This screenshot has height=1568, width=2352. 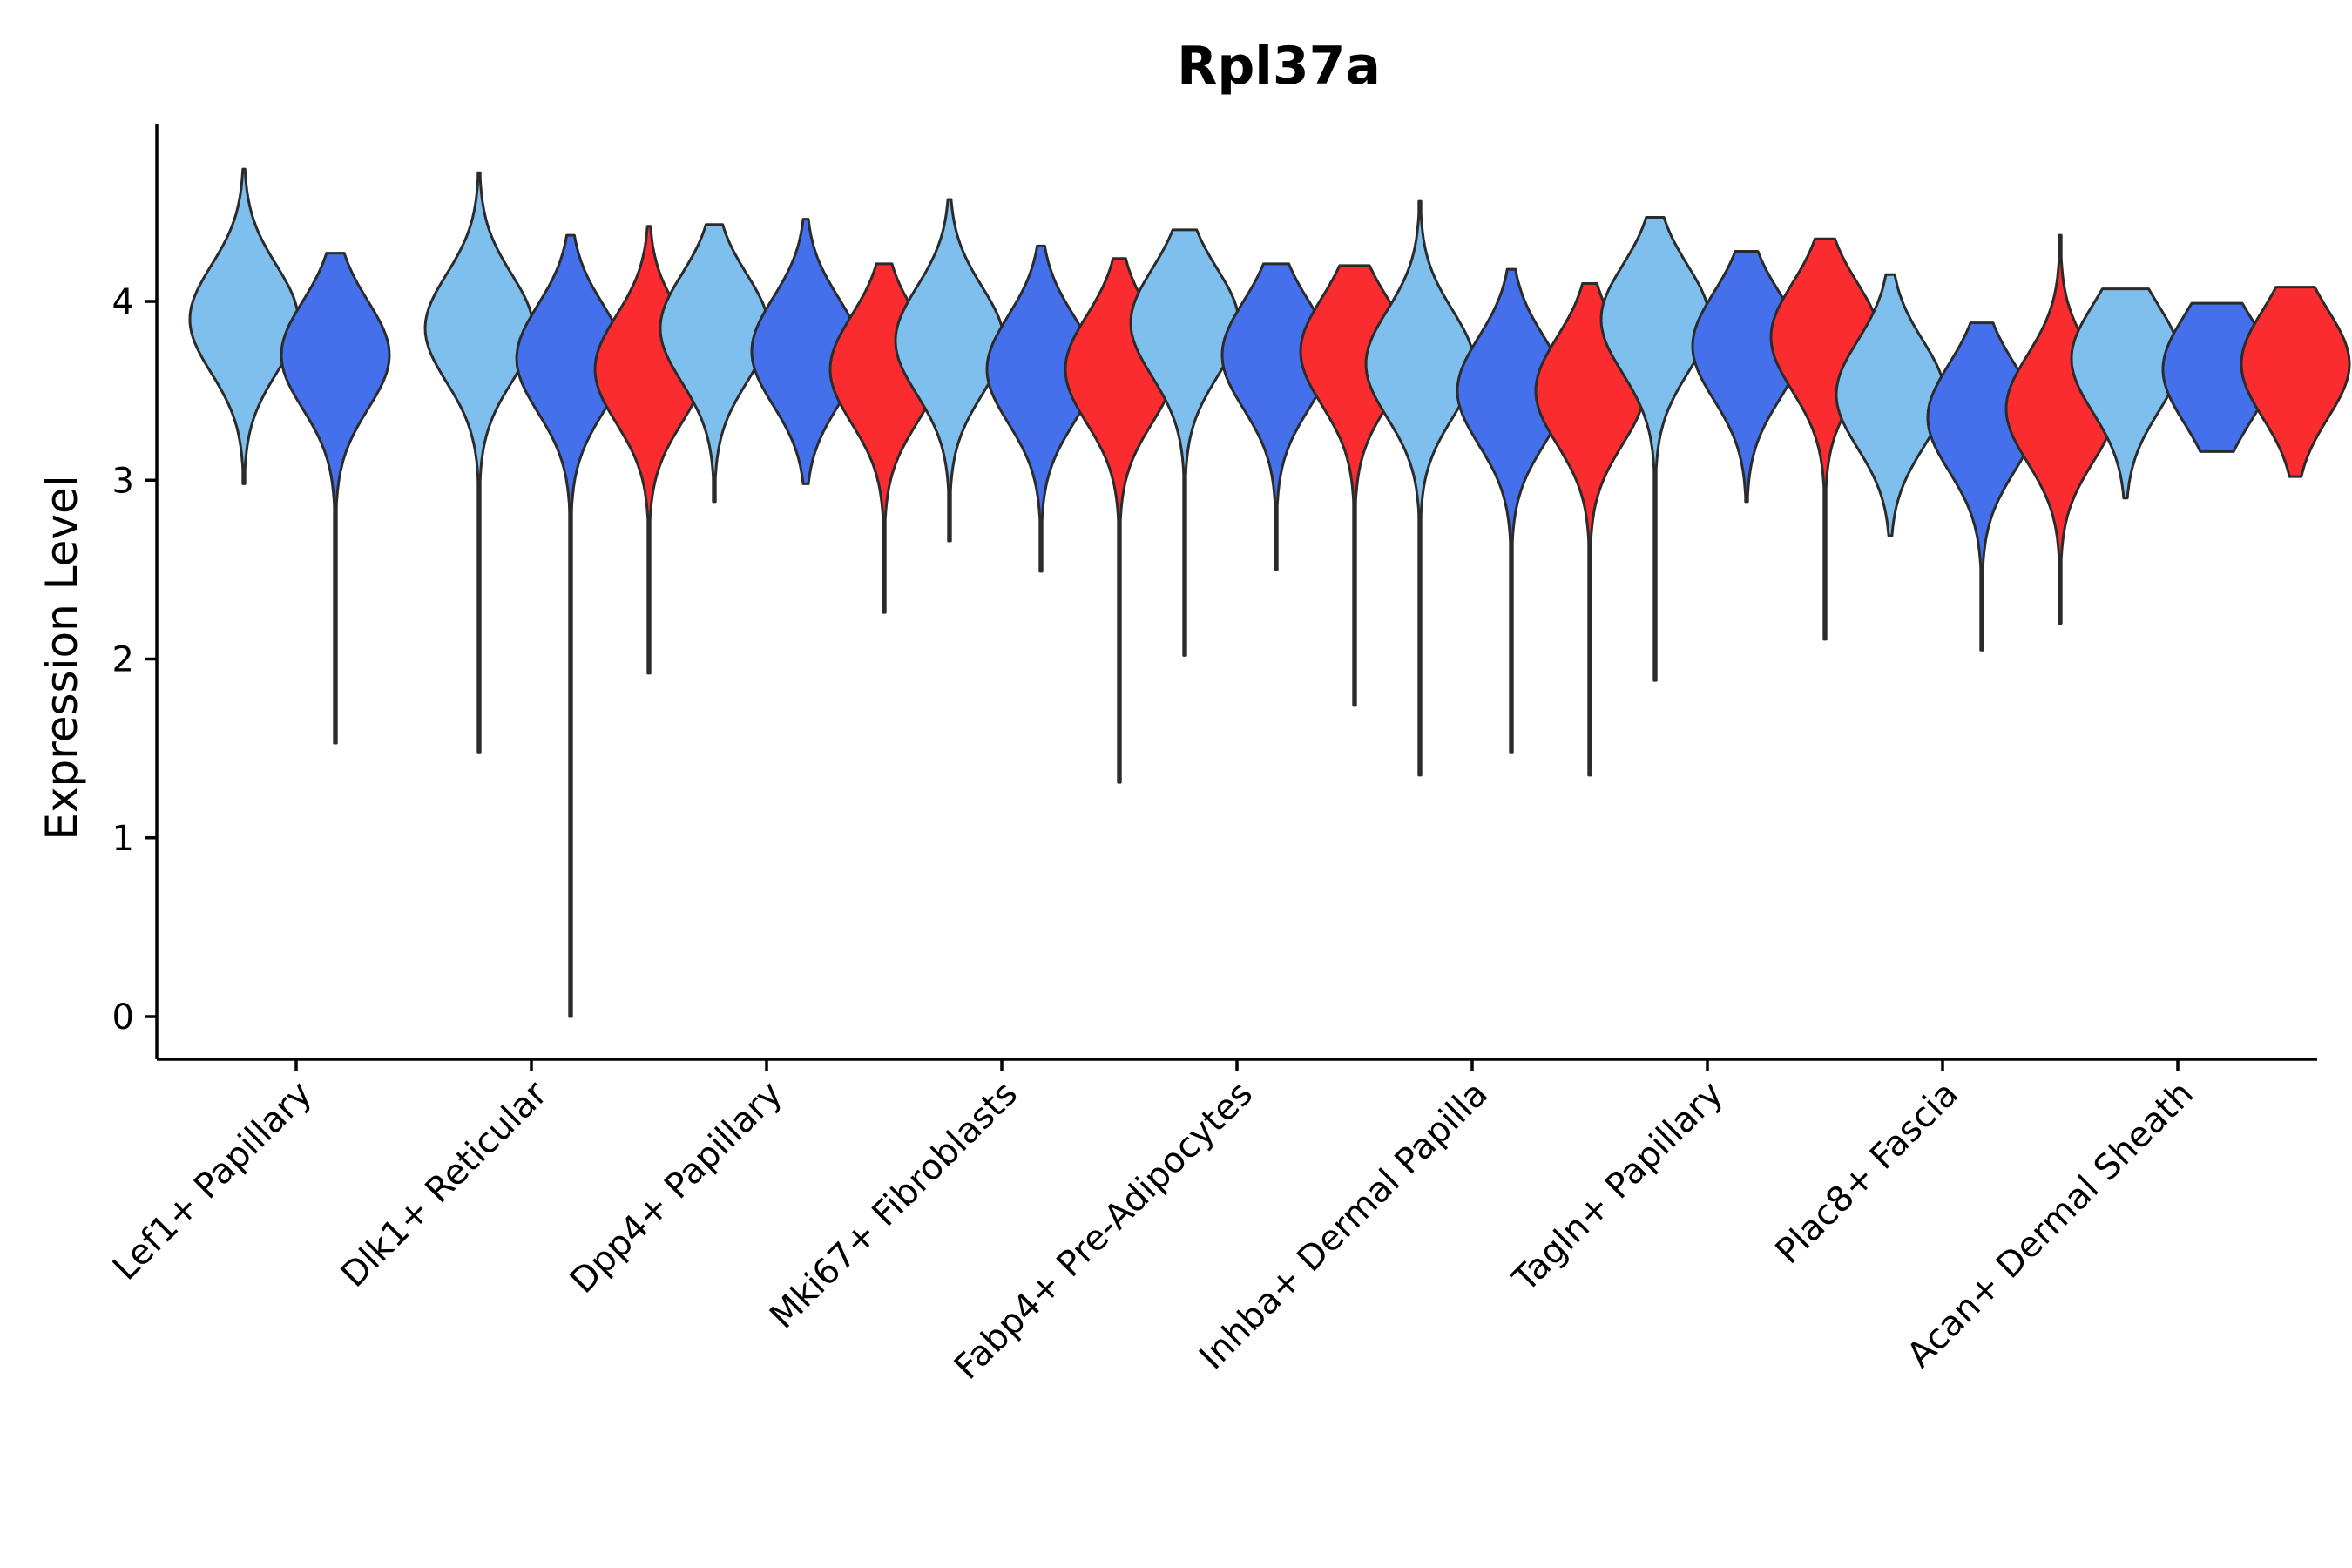 I want to click on x-tick-label: Lef1+ Papillary, so click(x=212, y=1181).